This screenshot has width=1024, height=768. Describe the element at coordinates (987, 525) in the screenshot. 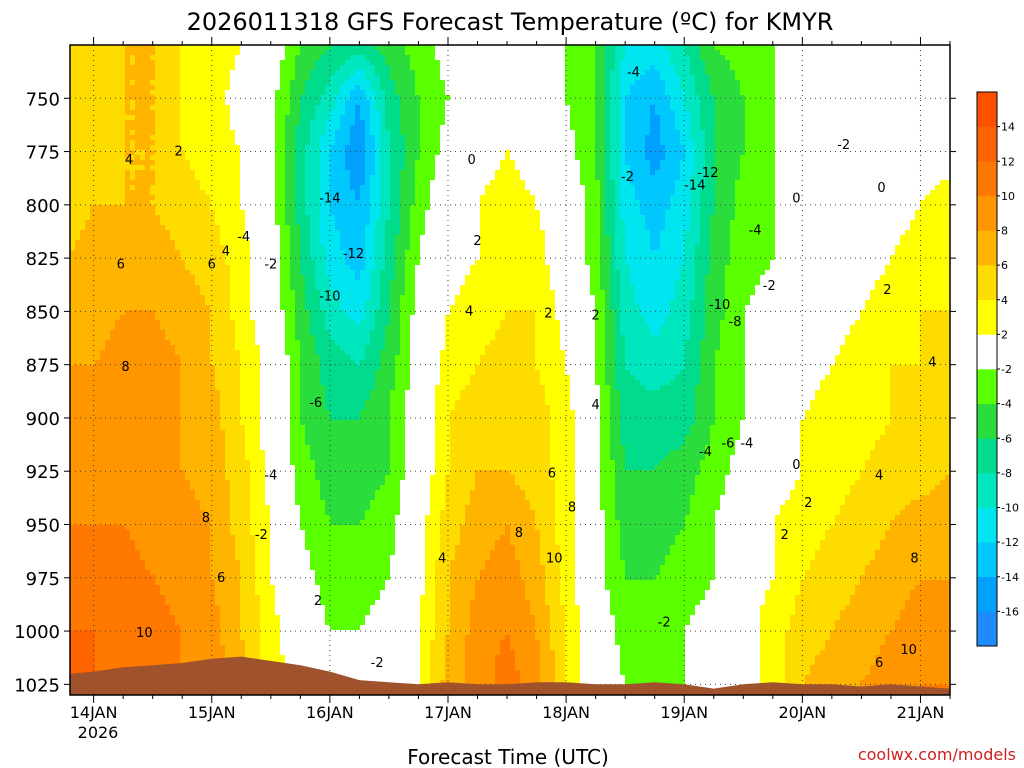

I see `colorbar-swatch` at that location.